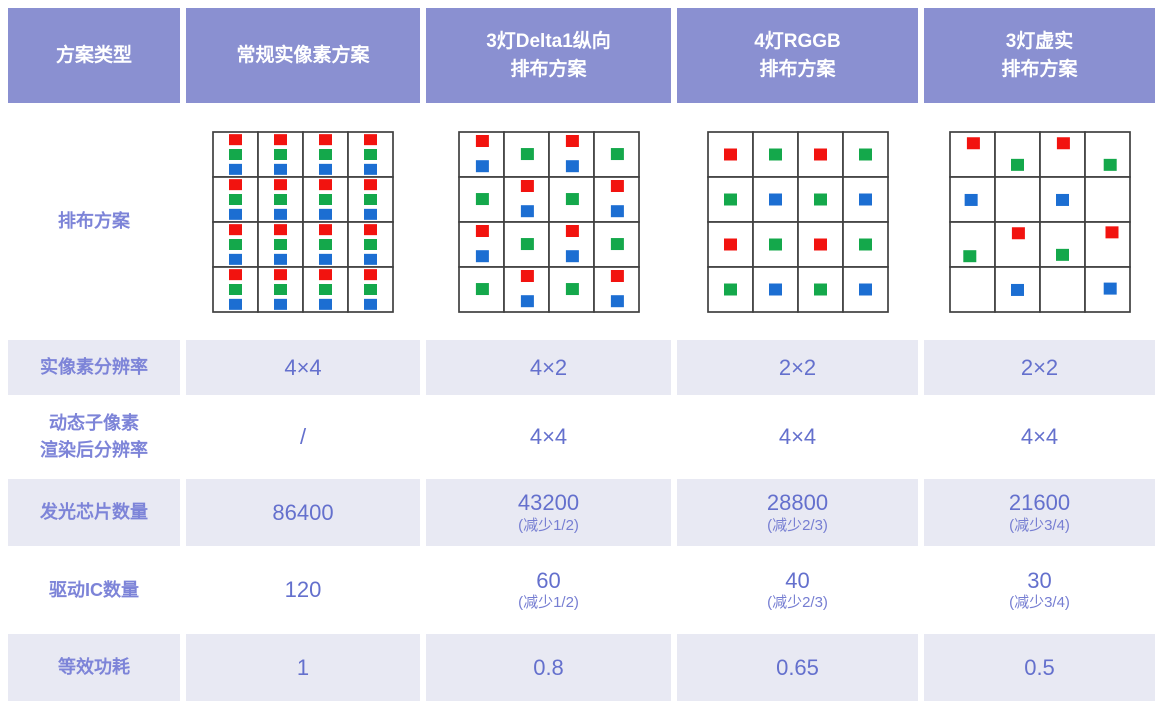 This screenshot has height=710, width=1163. I want to click on table-row-real-pixel-resolution: 实像素分辨率 4×4 4×2 2×2 2×2, so click(581, 367).